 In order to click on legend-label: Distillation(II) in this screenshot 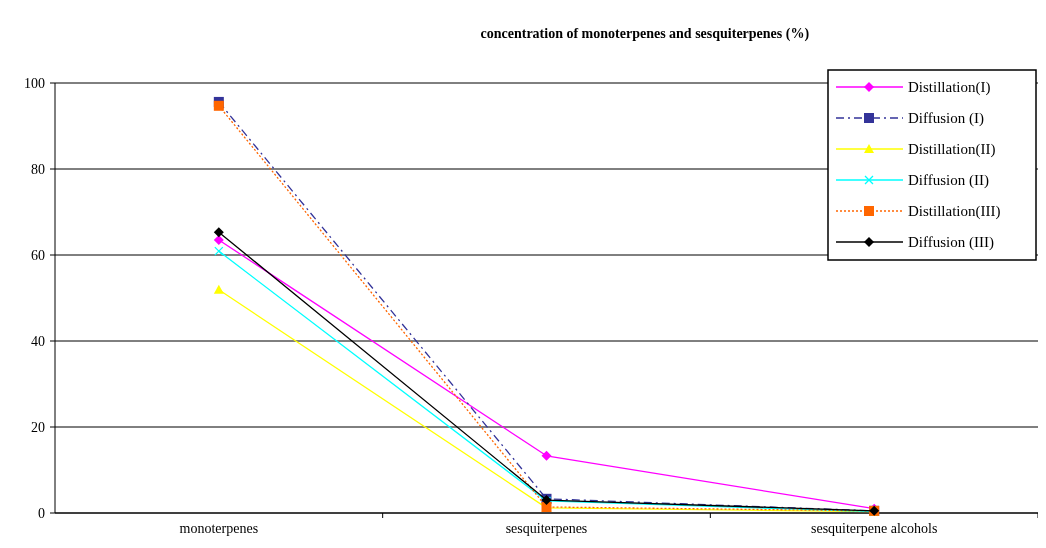, I will do `click(952, 150)`.